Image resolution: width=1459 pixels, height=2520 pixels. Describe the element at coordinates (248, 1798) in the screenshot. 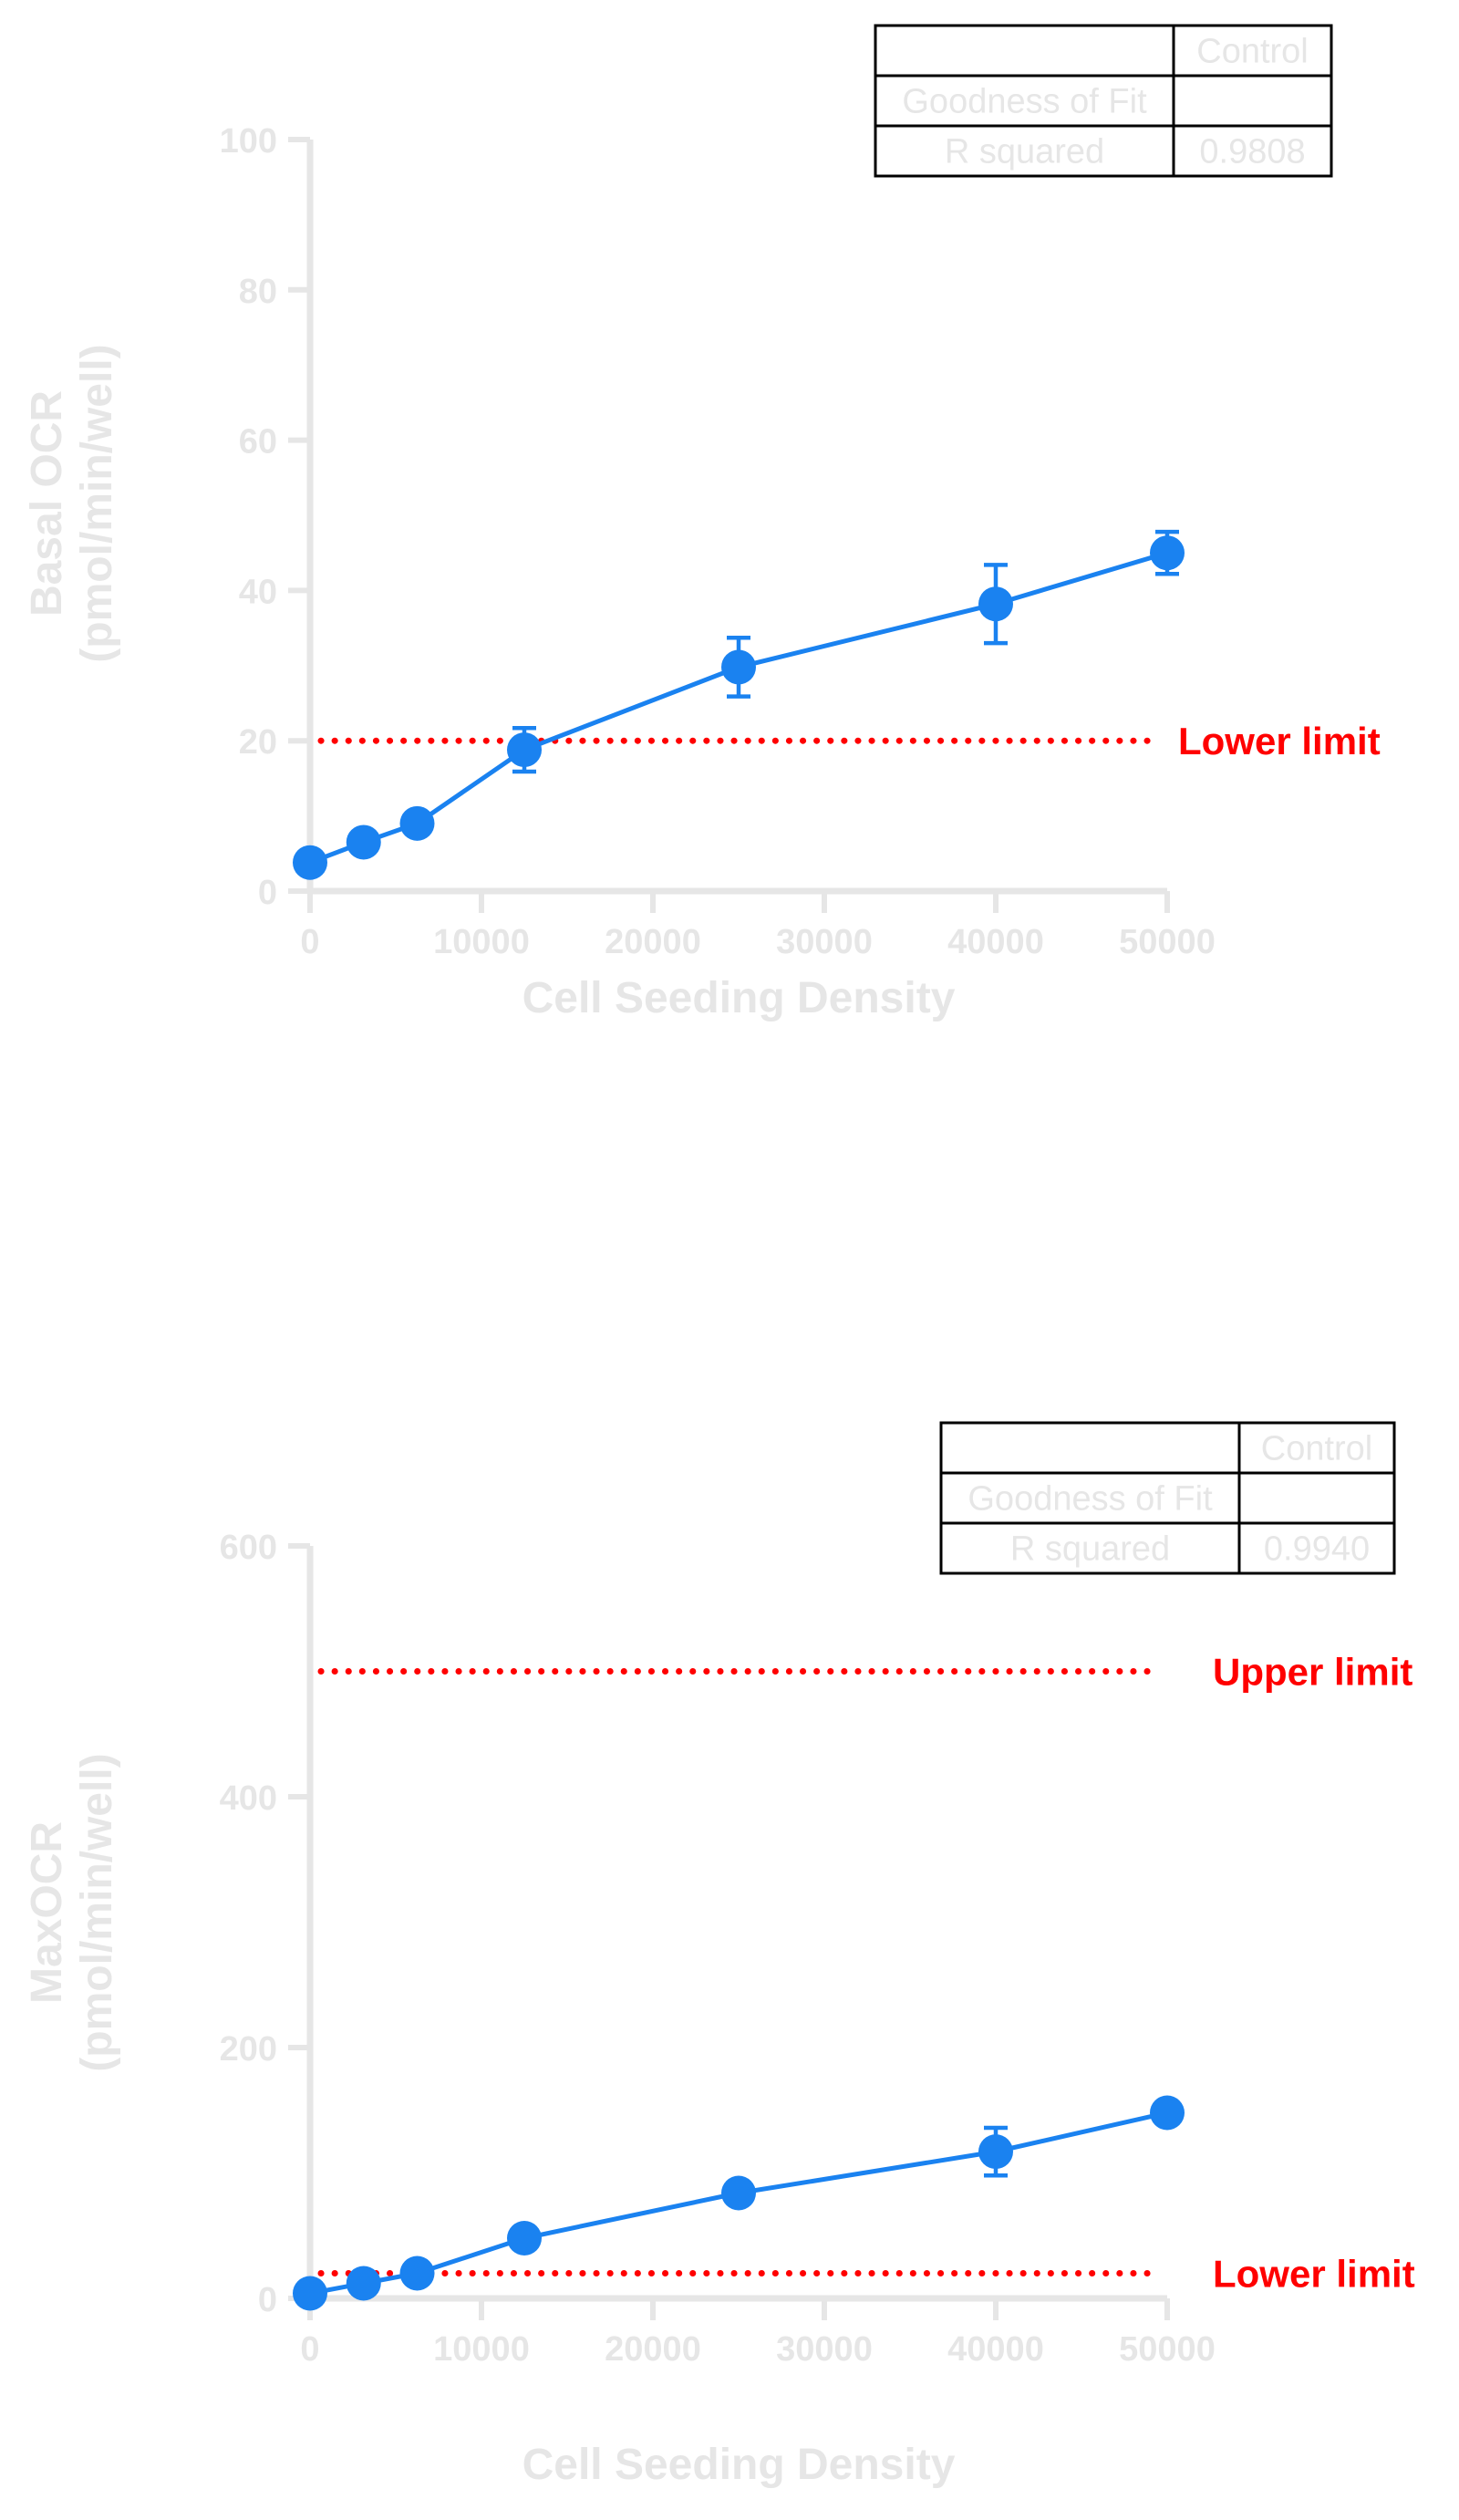

I see `y-tick-label: 400` at that location.